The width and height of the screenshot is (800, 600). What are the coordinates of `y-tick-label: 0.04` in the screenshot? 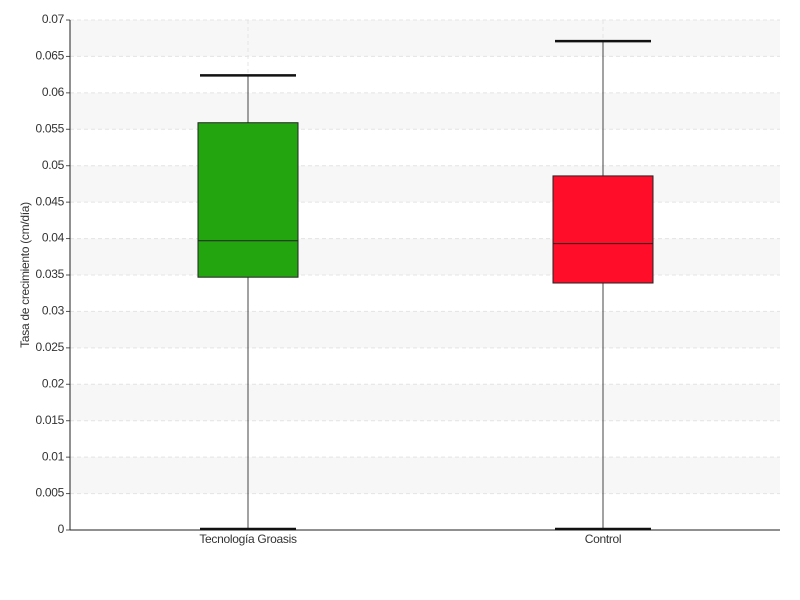 It's located at (53, 238).